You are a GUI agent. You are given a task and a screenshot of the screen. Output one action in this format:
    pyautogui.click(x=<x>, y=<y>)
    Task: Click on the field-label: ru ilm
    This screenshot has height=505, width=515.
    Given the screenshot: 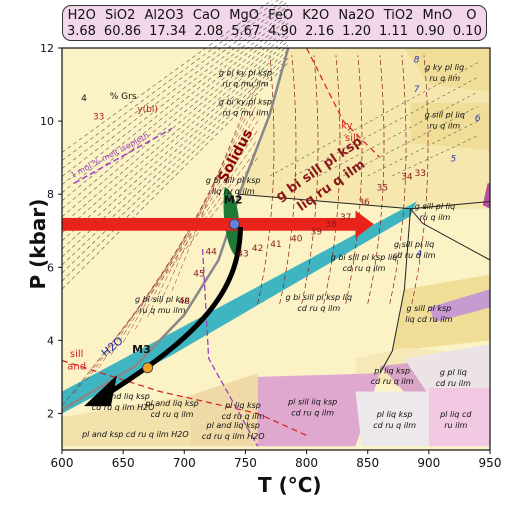 What is the action you would take?
    pyautogui.click(x=455, y=425)
    